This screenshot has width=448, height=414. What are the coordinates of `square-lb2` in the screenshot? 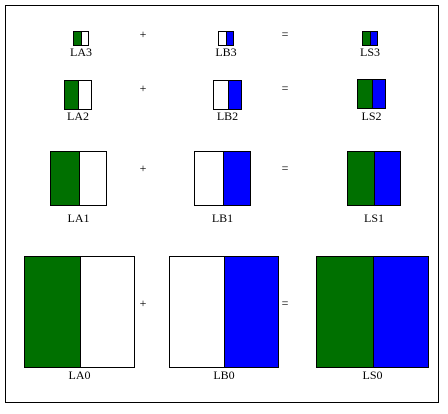 It's located at (227, 95).